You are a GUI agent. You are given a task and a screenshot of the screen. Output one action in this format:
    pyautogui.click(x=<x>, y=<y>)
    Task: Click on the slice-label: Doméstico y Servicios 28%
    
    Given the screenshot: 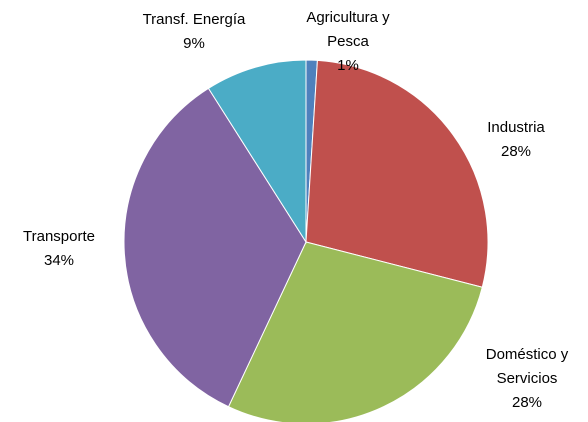 What is the action you would take?
    pyautogui.click(x=527, y=379)
    